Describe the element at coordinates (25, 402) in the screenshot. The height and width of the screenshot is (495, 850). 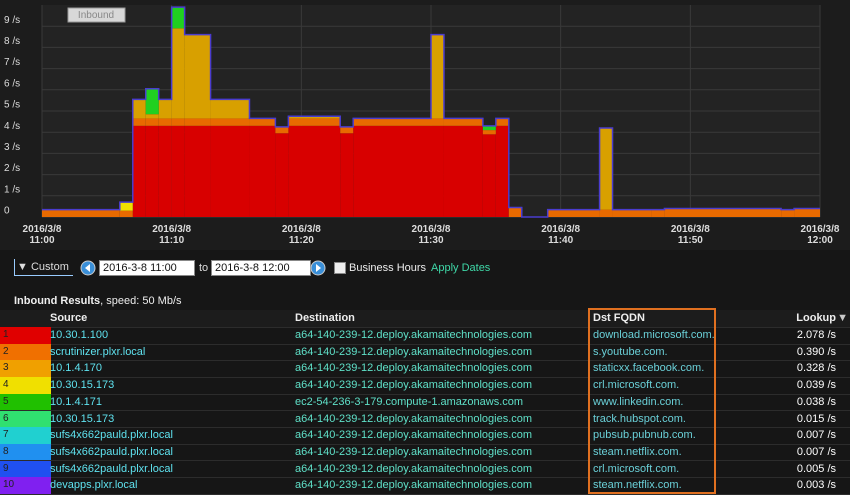
I see `row-index: 5` at that location.